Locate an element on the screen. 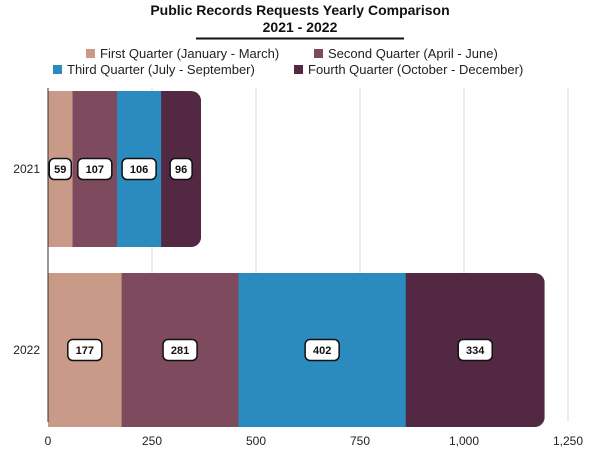  legend-label: Fourth Quarter (October - December) is located at coordinates (415, 69).